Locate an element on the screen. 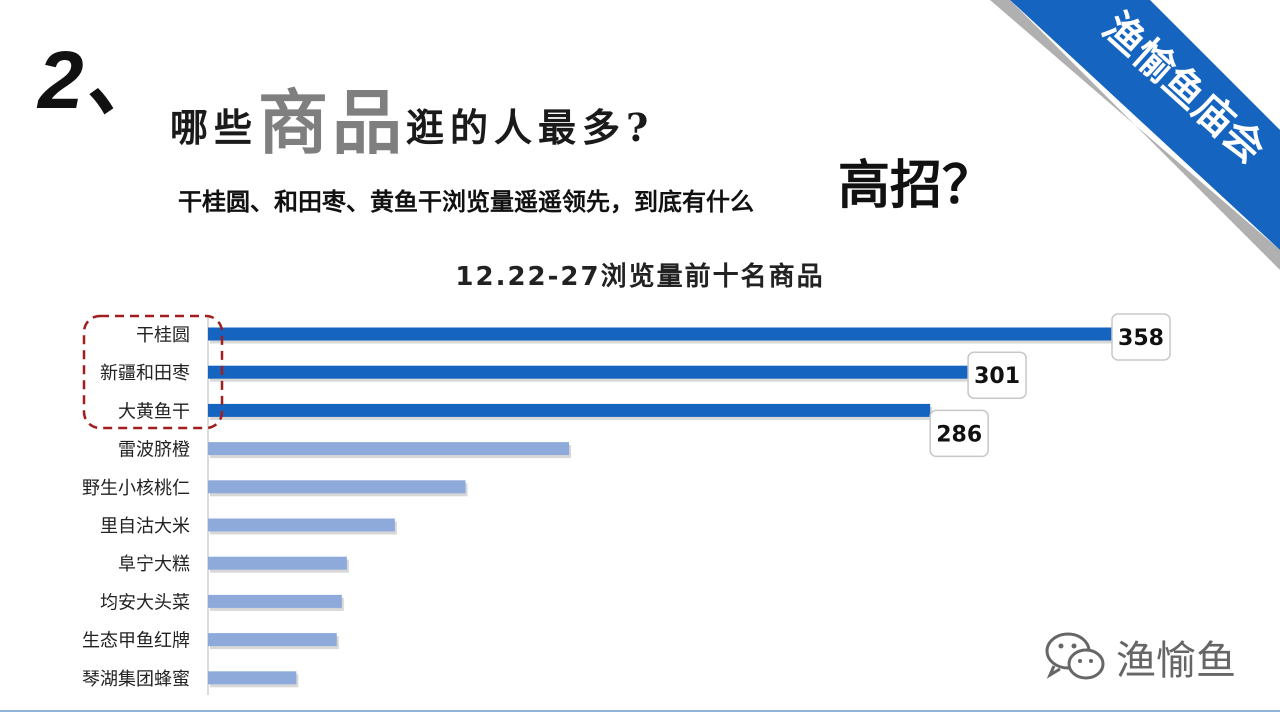 This screenshot has height=720, width=1280. watermark: 渔愉鱼 is located at coordinates (1140, 657).